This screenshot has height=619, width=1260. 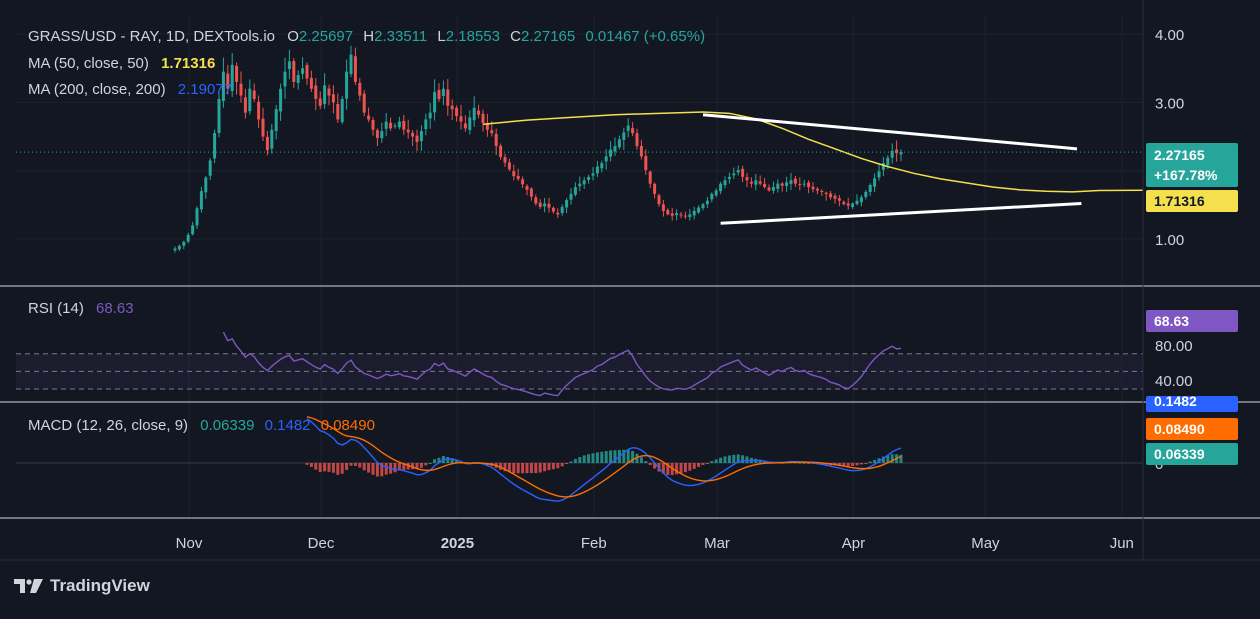 What do you see at coordinates (121, 63) in the screenshot?
I see `legend-ma50: MA (50, close, 50) 1.71316` at bounding box center [121, 63].